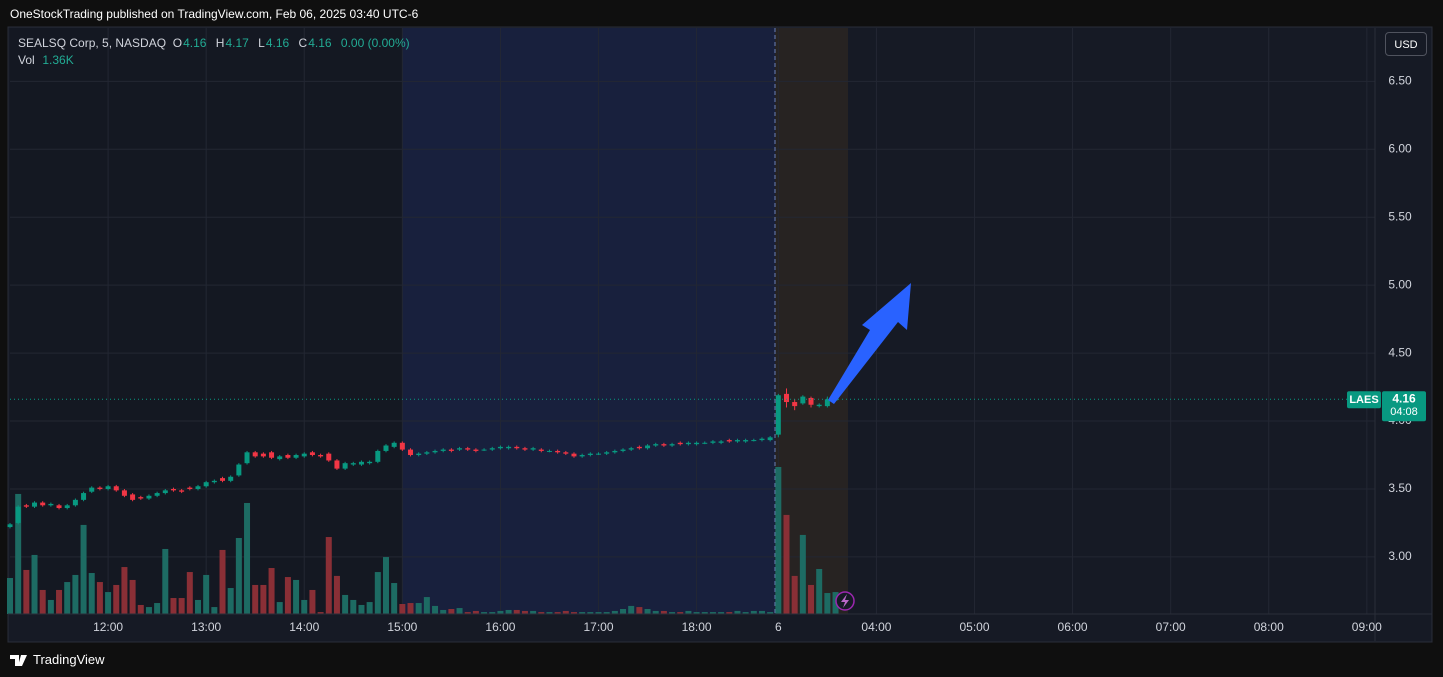 The width and height of the screenshot is (1443, 677). What do you see at coordinates (1404, 398) in the screenshot?
I see `last-price-label: 4.16` at bounding box center [1404, 398].